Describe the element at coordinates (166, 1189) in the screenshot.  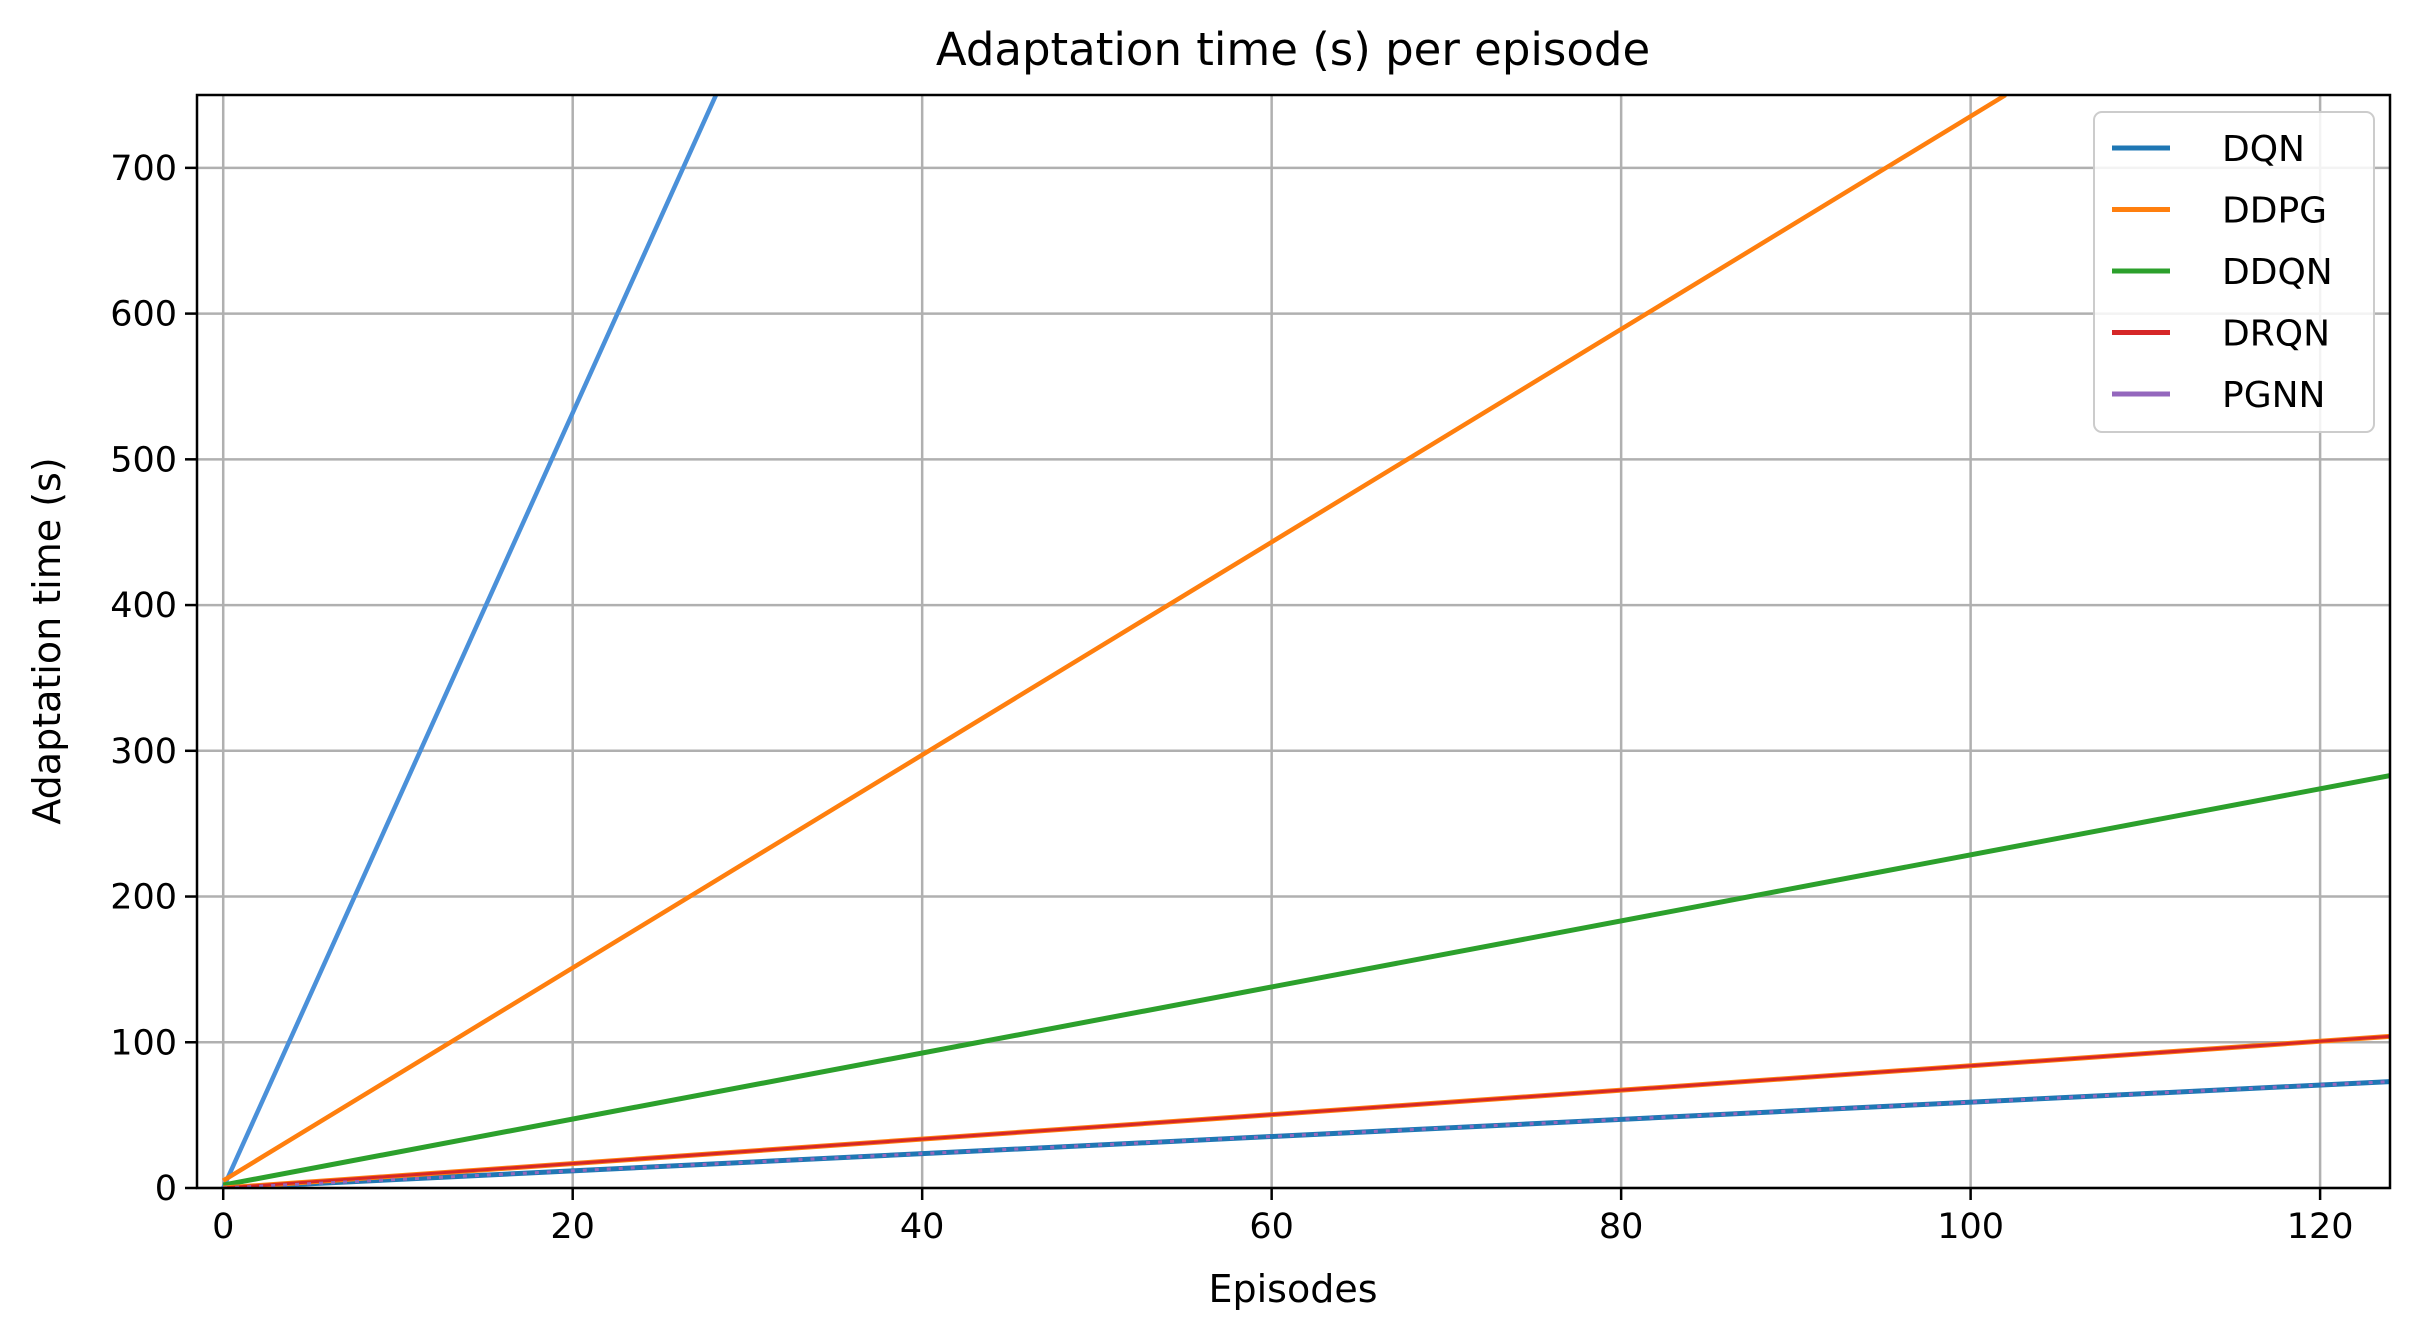
I see `y-tick-label: 0` at that location.